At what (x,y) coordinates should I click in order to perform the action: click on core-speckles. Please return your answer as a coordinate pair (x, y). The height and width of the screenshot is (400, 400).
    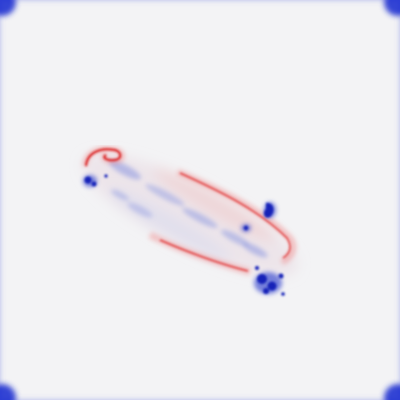
    Looking at the image, I should click on (188, 209).